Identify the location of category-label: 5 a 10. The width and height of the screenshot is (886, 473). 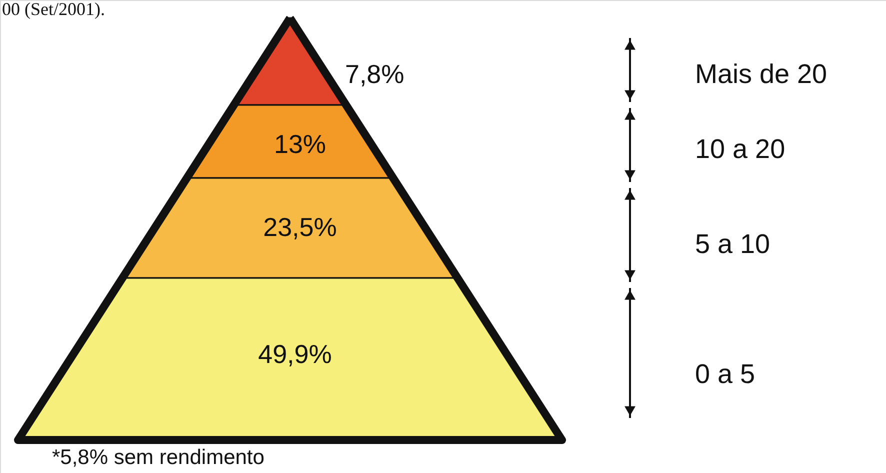
(732, 244).